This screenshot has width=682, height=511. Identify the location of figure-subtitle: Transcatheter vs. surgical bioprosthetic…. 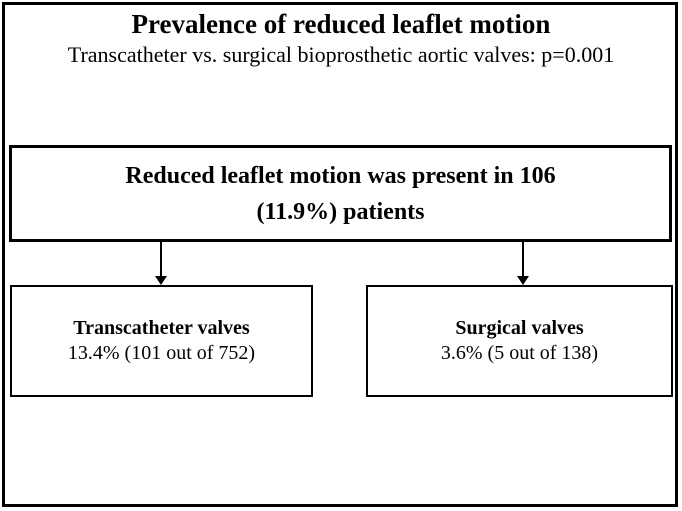
(341, 54).